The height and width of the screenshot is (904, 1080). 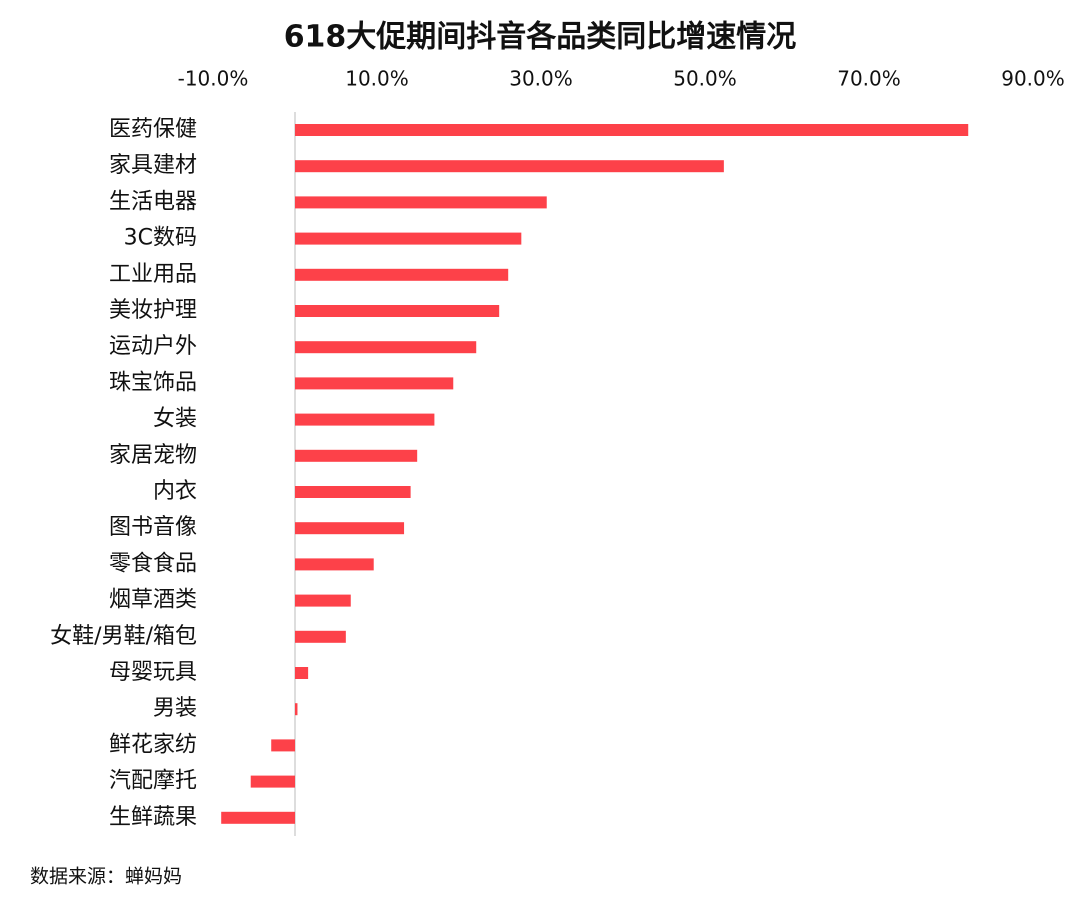 I want to click on x-tick-label: 30.0%, so click(x=541, y=79).